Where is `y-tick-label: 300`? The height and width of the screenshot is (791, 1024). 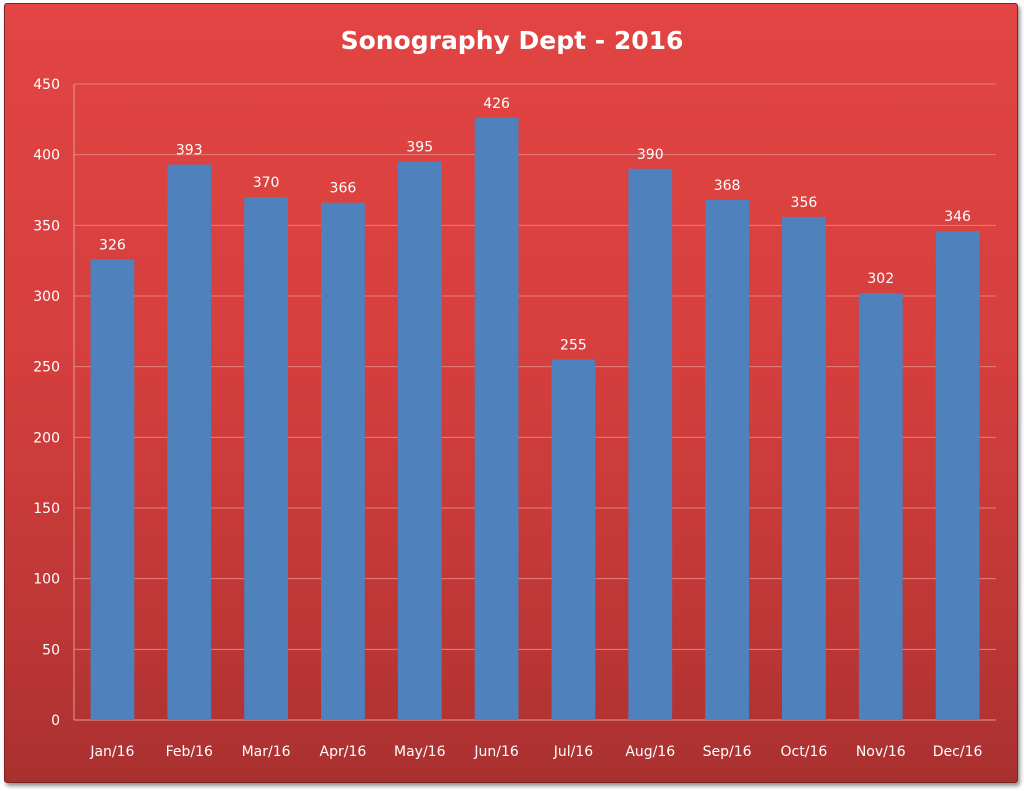 y-tick-label: 300 is located at coordinates (46, 297).